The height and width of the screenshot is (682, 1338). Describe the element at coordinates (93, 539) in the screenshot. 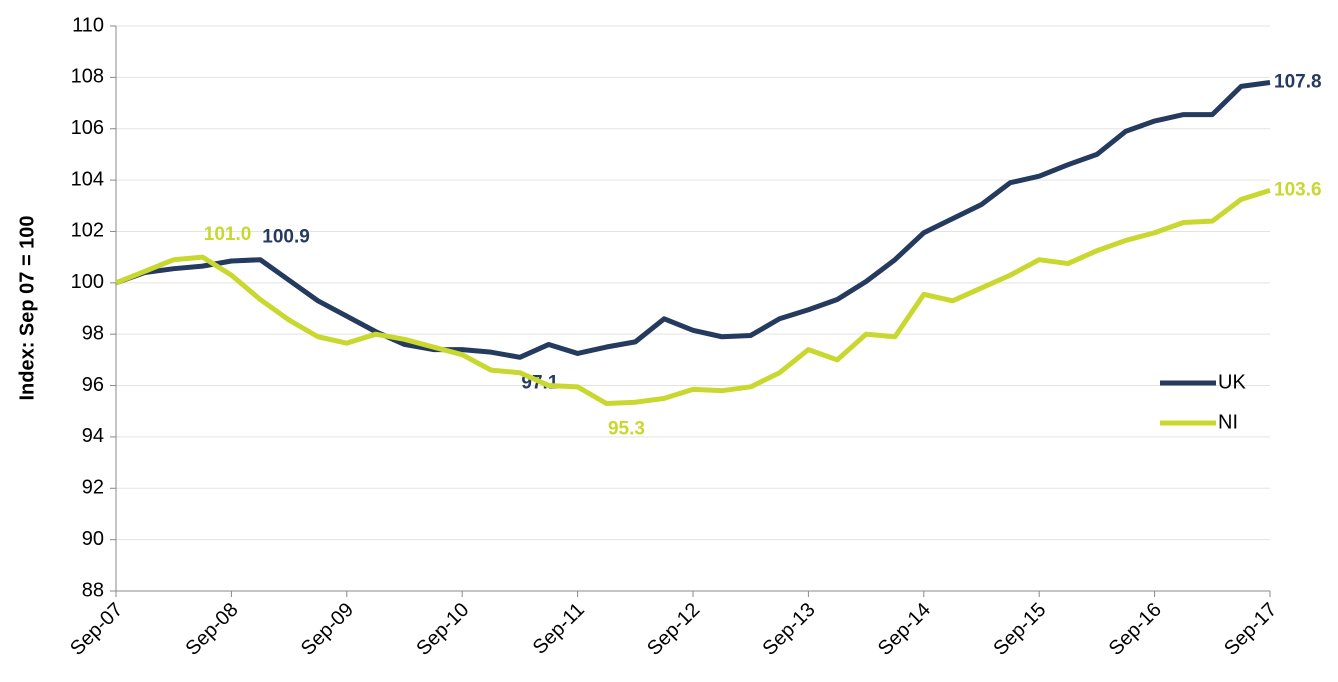

I see `y-tick-label: 90` at that location.